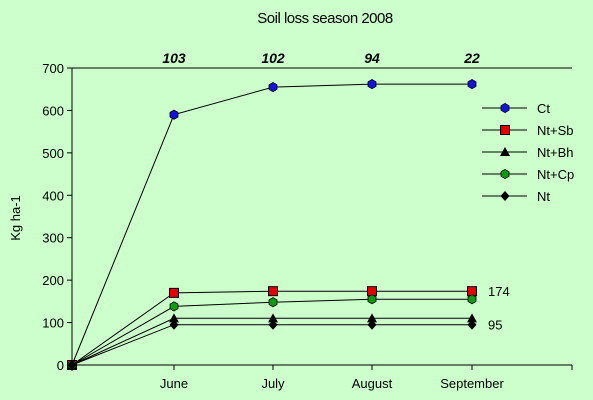 The height and width of the screenshot is (400, 593). I want to click on x-tick-label: August, so click(372, 383).